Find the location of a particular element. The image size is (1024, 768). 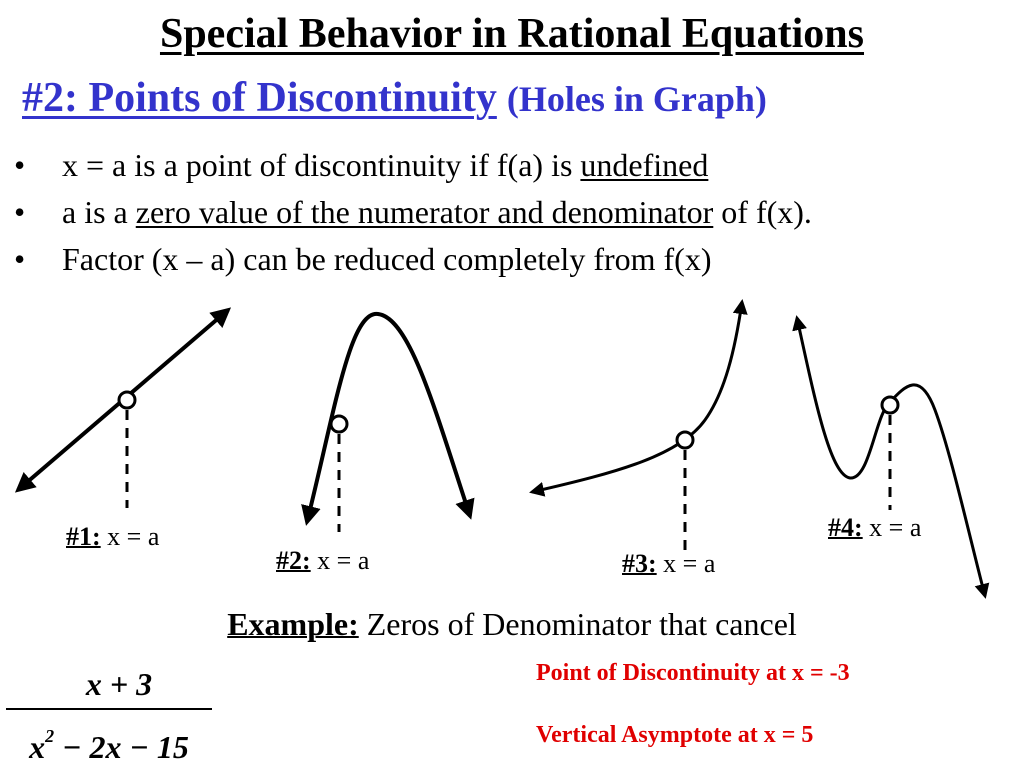

bullet-text: of f(x). is located at coordinates (762, 212).